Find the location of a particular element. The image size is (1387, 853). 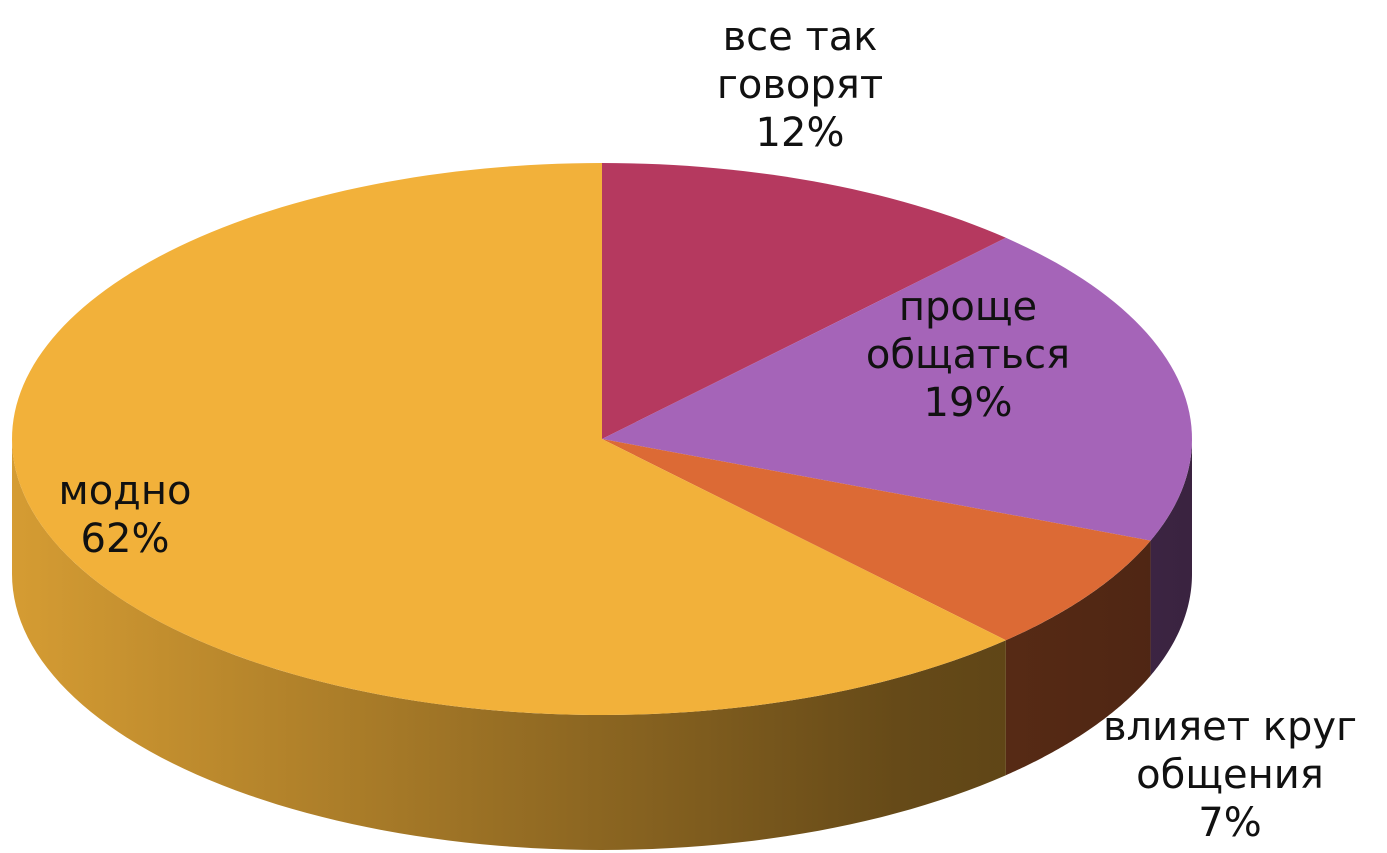

slice-value: 19% is located at coordinates (968, 403).